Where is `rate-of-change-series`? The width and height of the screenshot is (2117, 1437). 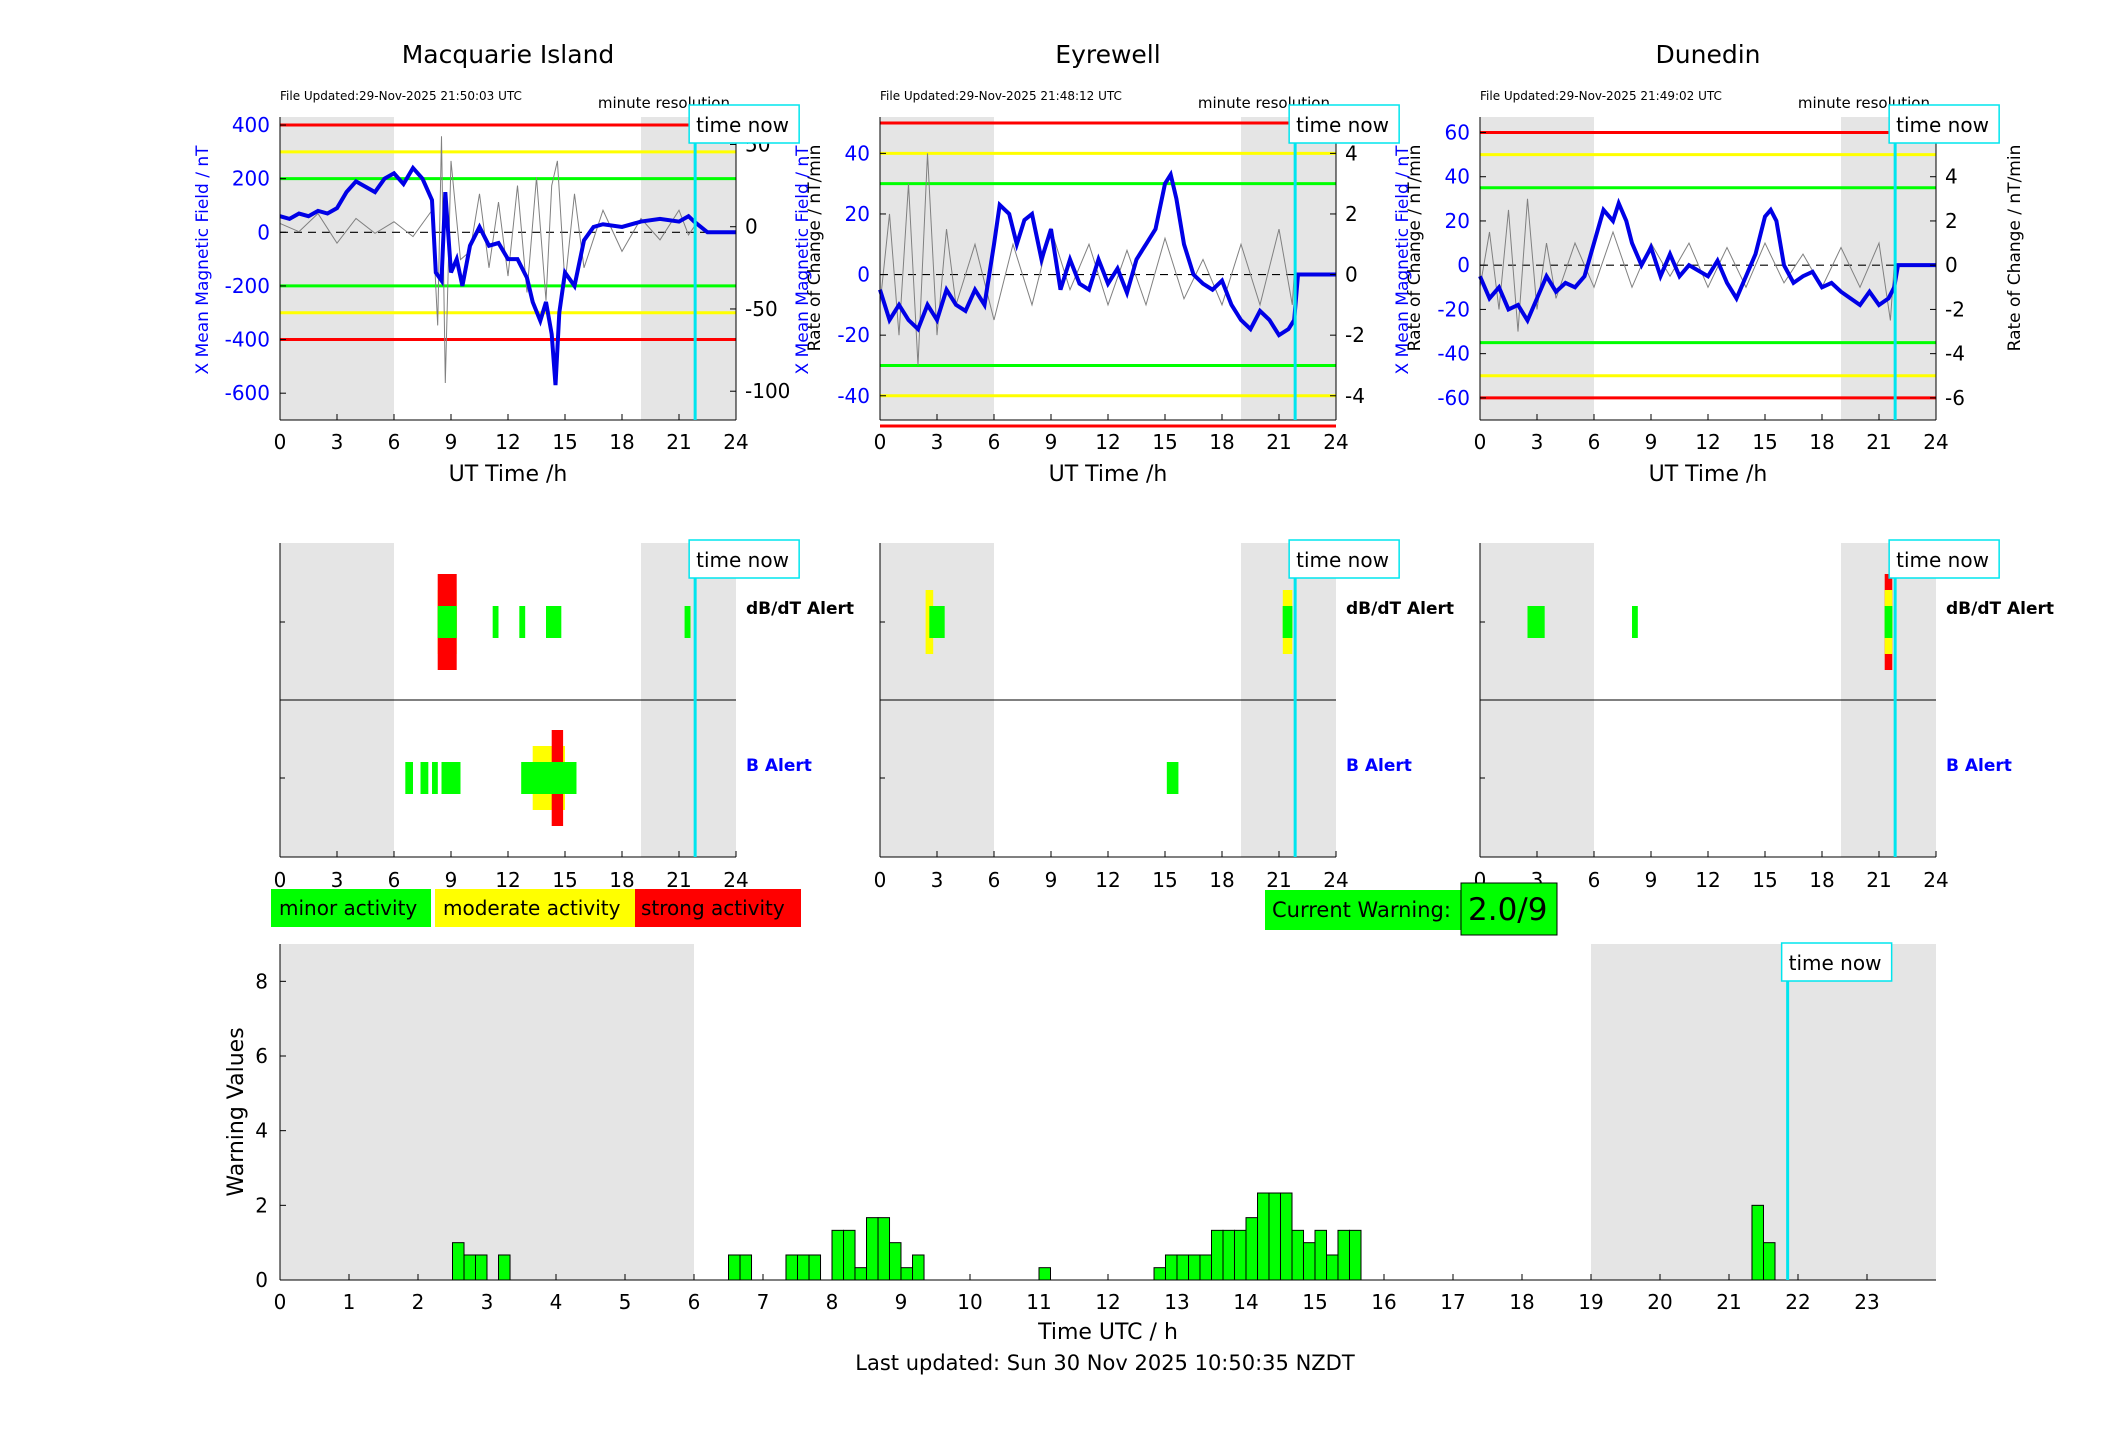
rate-of-change-series is located at coordinates (1087, 259).